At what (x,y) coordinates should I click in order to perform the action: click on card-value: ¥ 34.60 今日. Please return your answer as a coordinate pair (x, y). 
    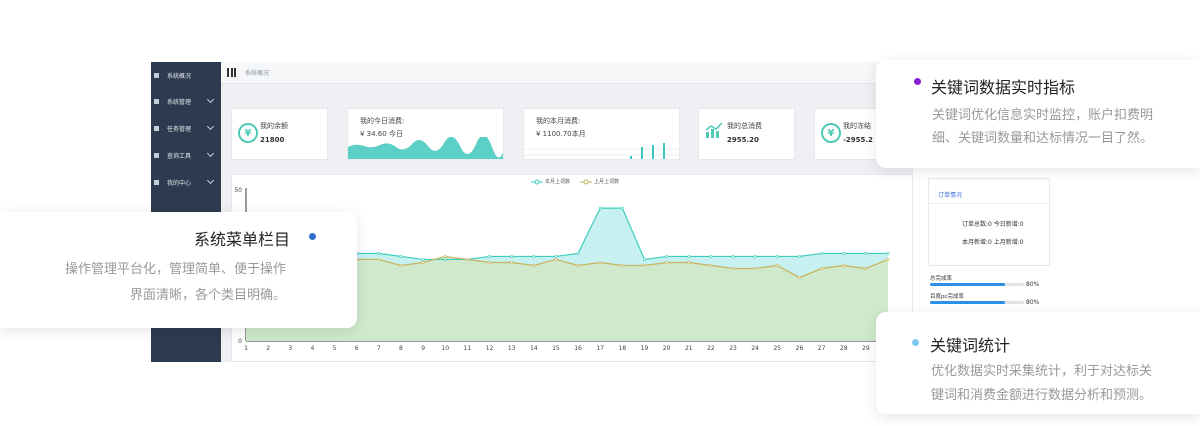
    Looking at the image, I should click on (381, 134).